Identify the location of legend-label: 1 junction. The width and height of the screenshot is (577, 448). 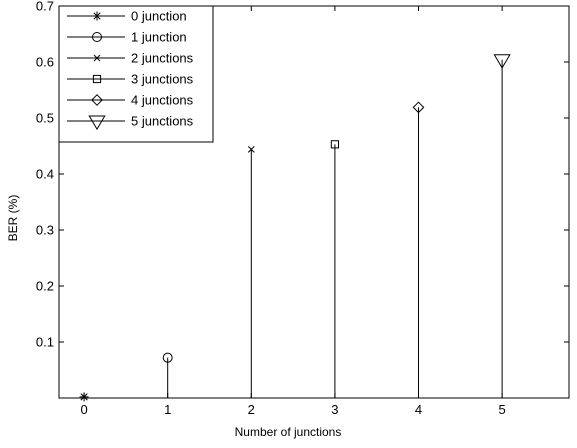
(159, 37).